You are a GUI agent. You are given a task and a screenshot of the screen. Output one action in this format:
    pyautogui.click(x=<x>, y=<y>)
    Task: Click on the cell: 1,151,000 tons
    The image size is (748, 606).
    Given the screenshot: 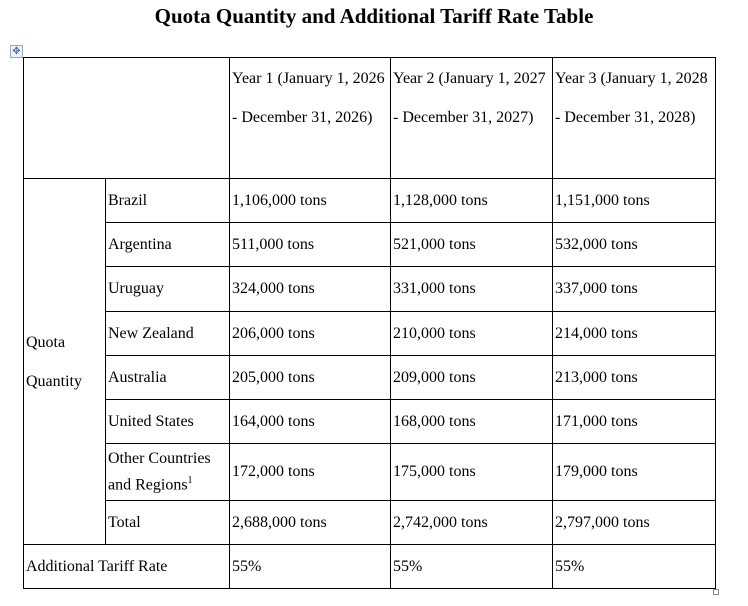 What is the action you would take?
    pyautogui.click(x=634, y=200)
    